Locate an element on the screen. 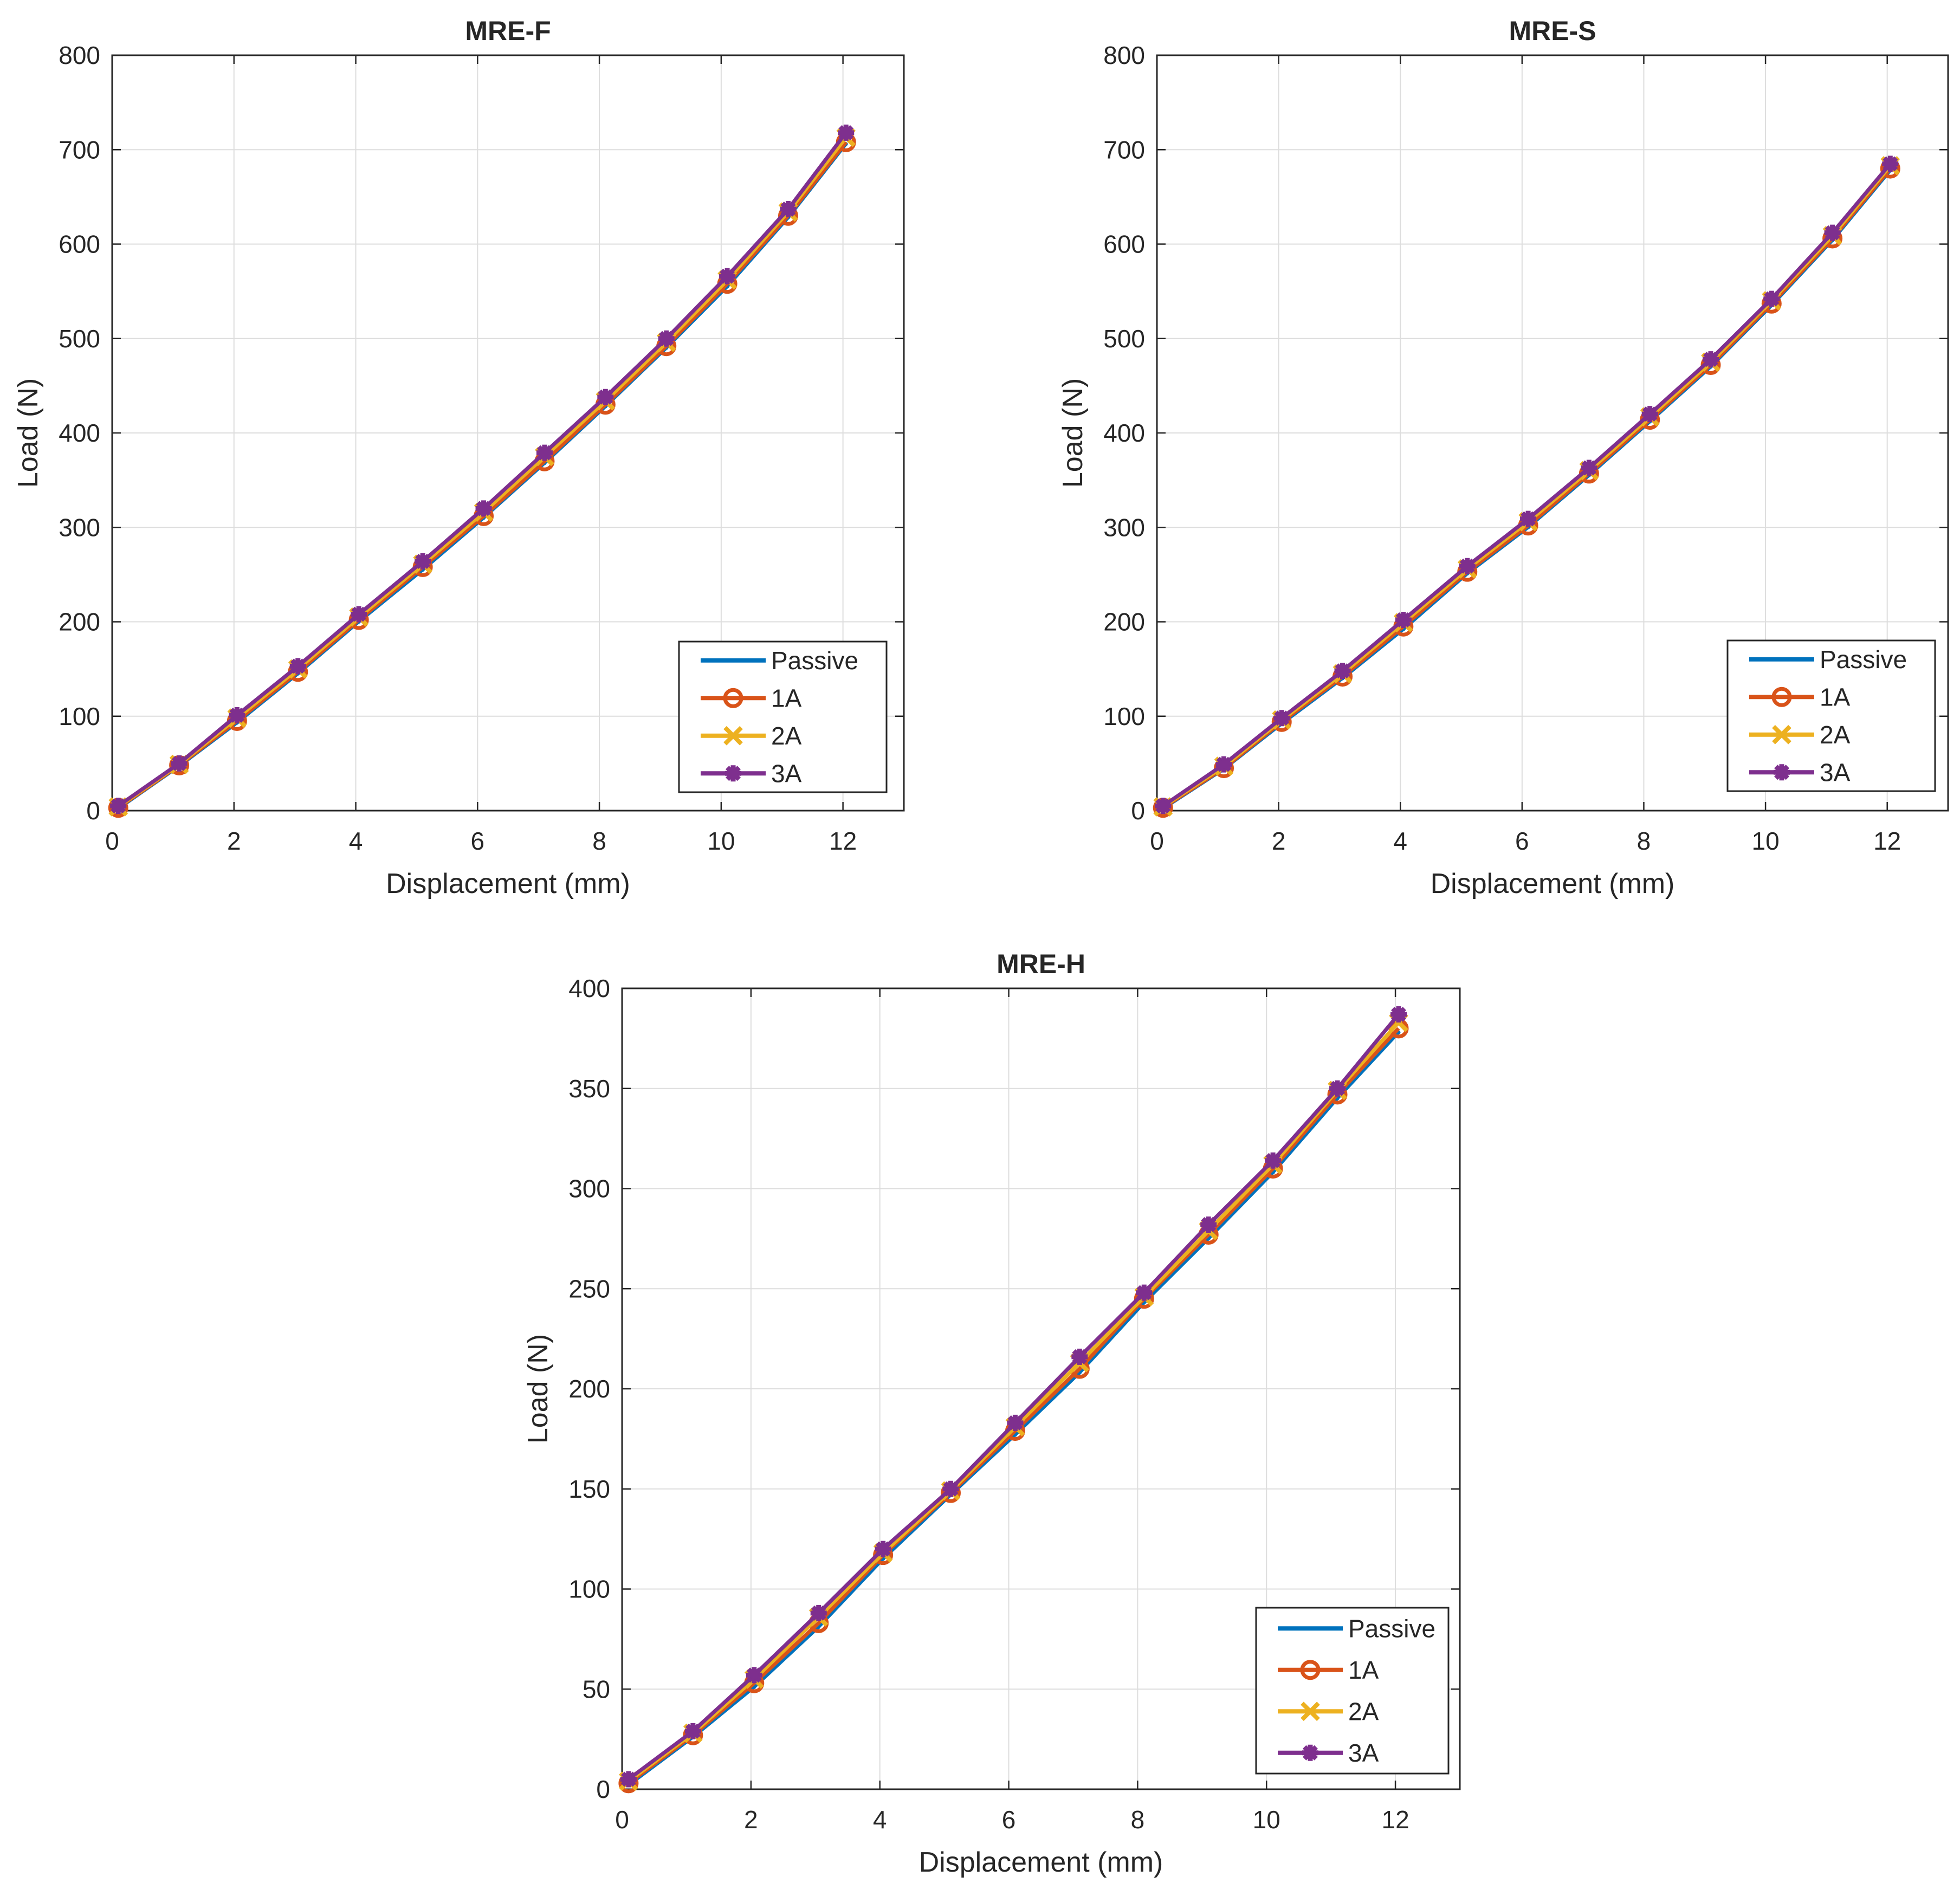 The image size is (1960, 1896). y-tick-label: 50 is located at coordinates (596, 1689).